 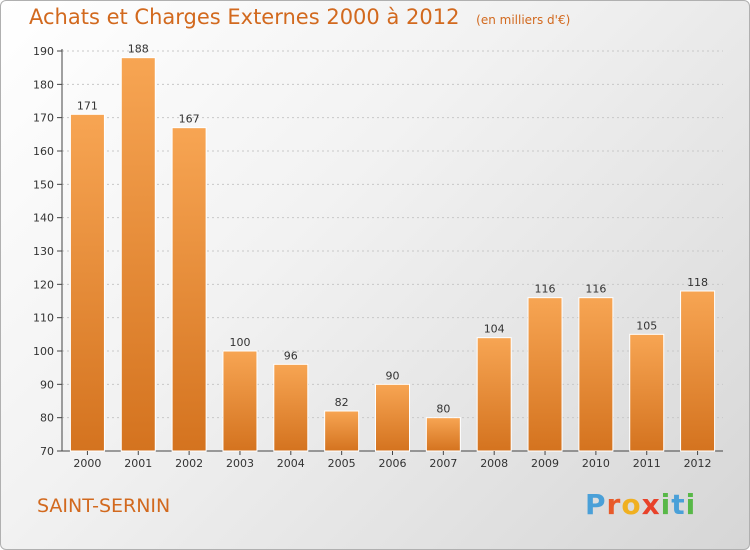 What do you see at coordinates (104, 506) in the screenshot?
I see `commune-name: SAINT-SERNIN` at bounding box center [104, 506].